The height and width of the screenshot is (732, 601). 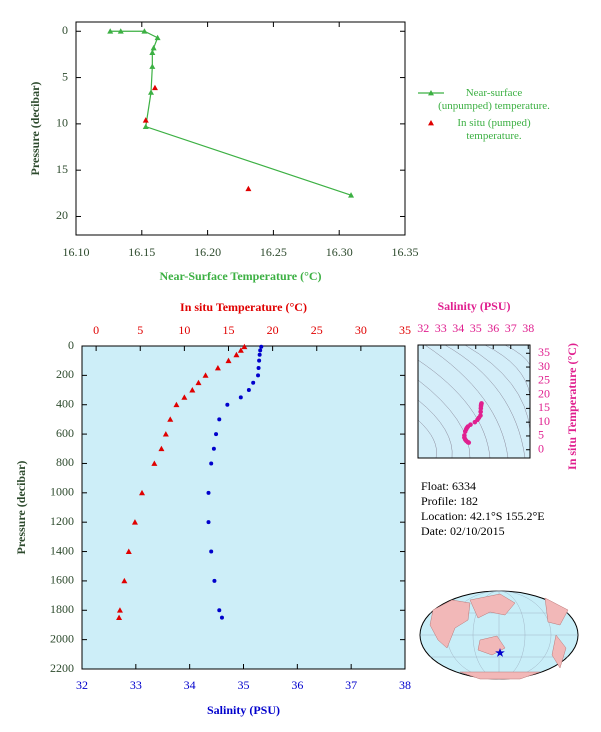 What do you see at coordinates (62, 638) in the screenshot?
I see `y-tick-label: 2000` at bounding box center [62, 638].